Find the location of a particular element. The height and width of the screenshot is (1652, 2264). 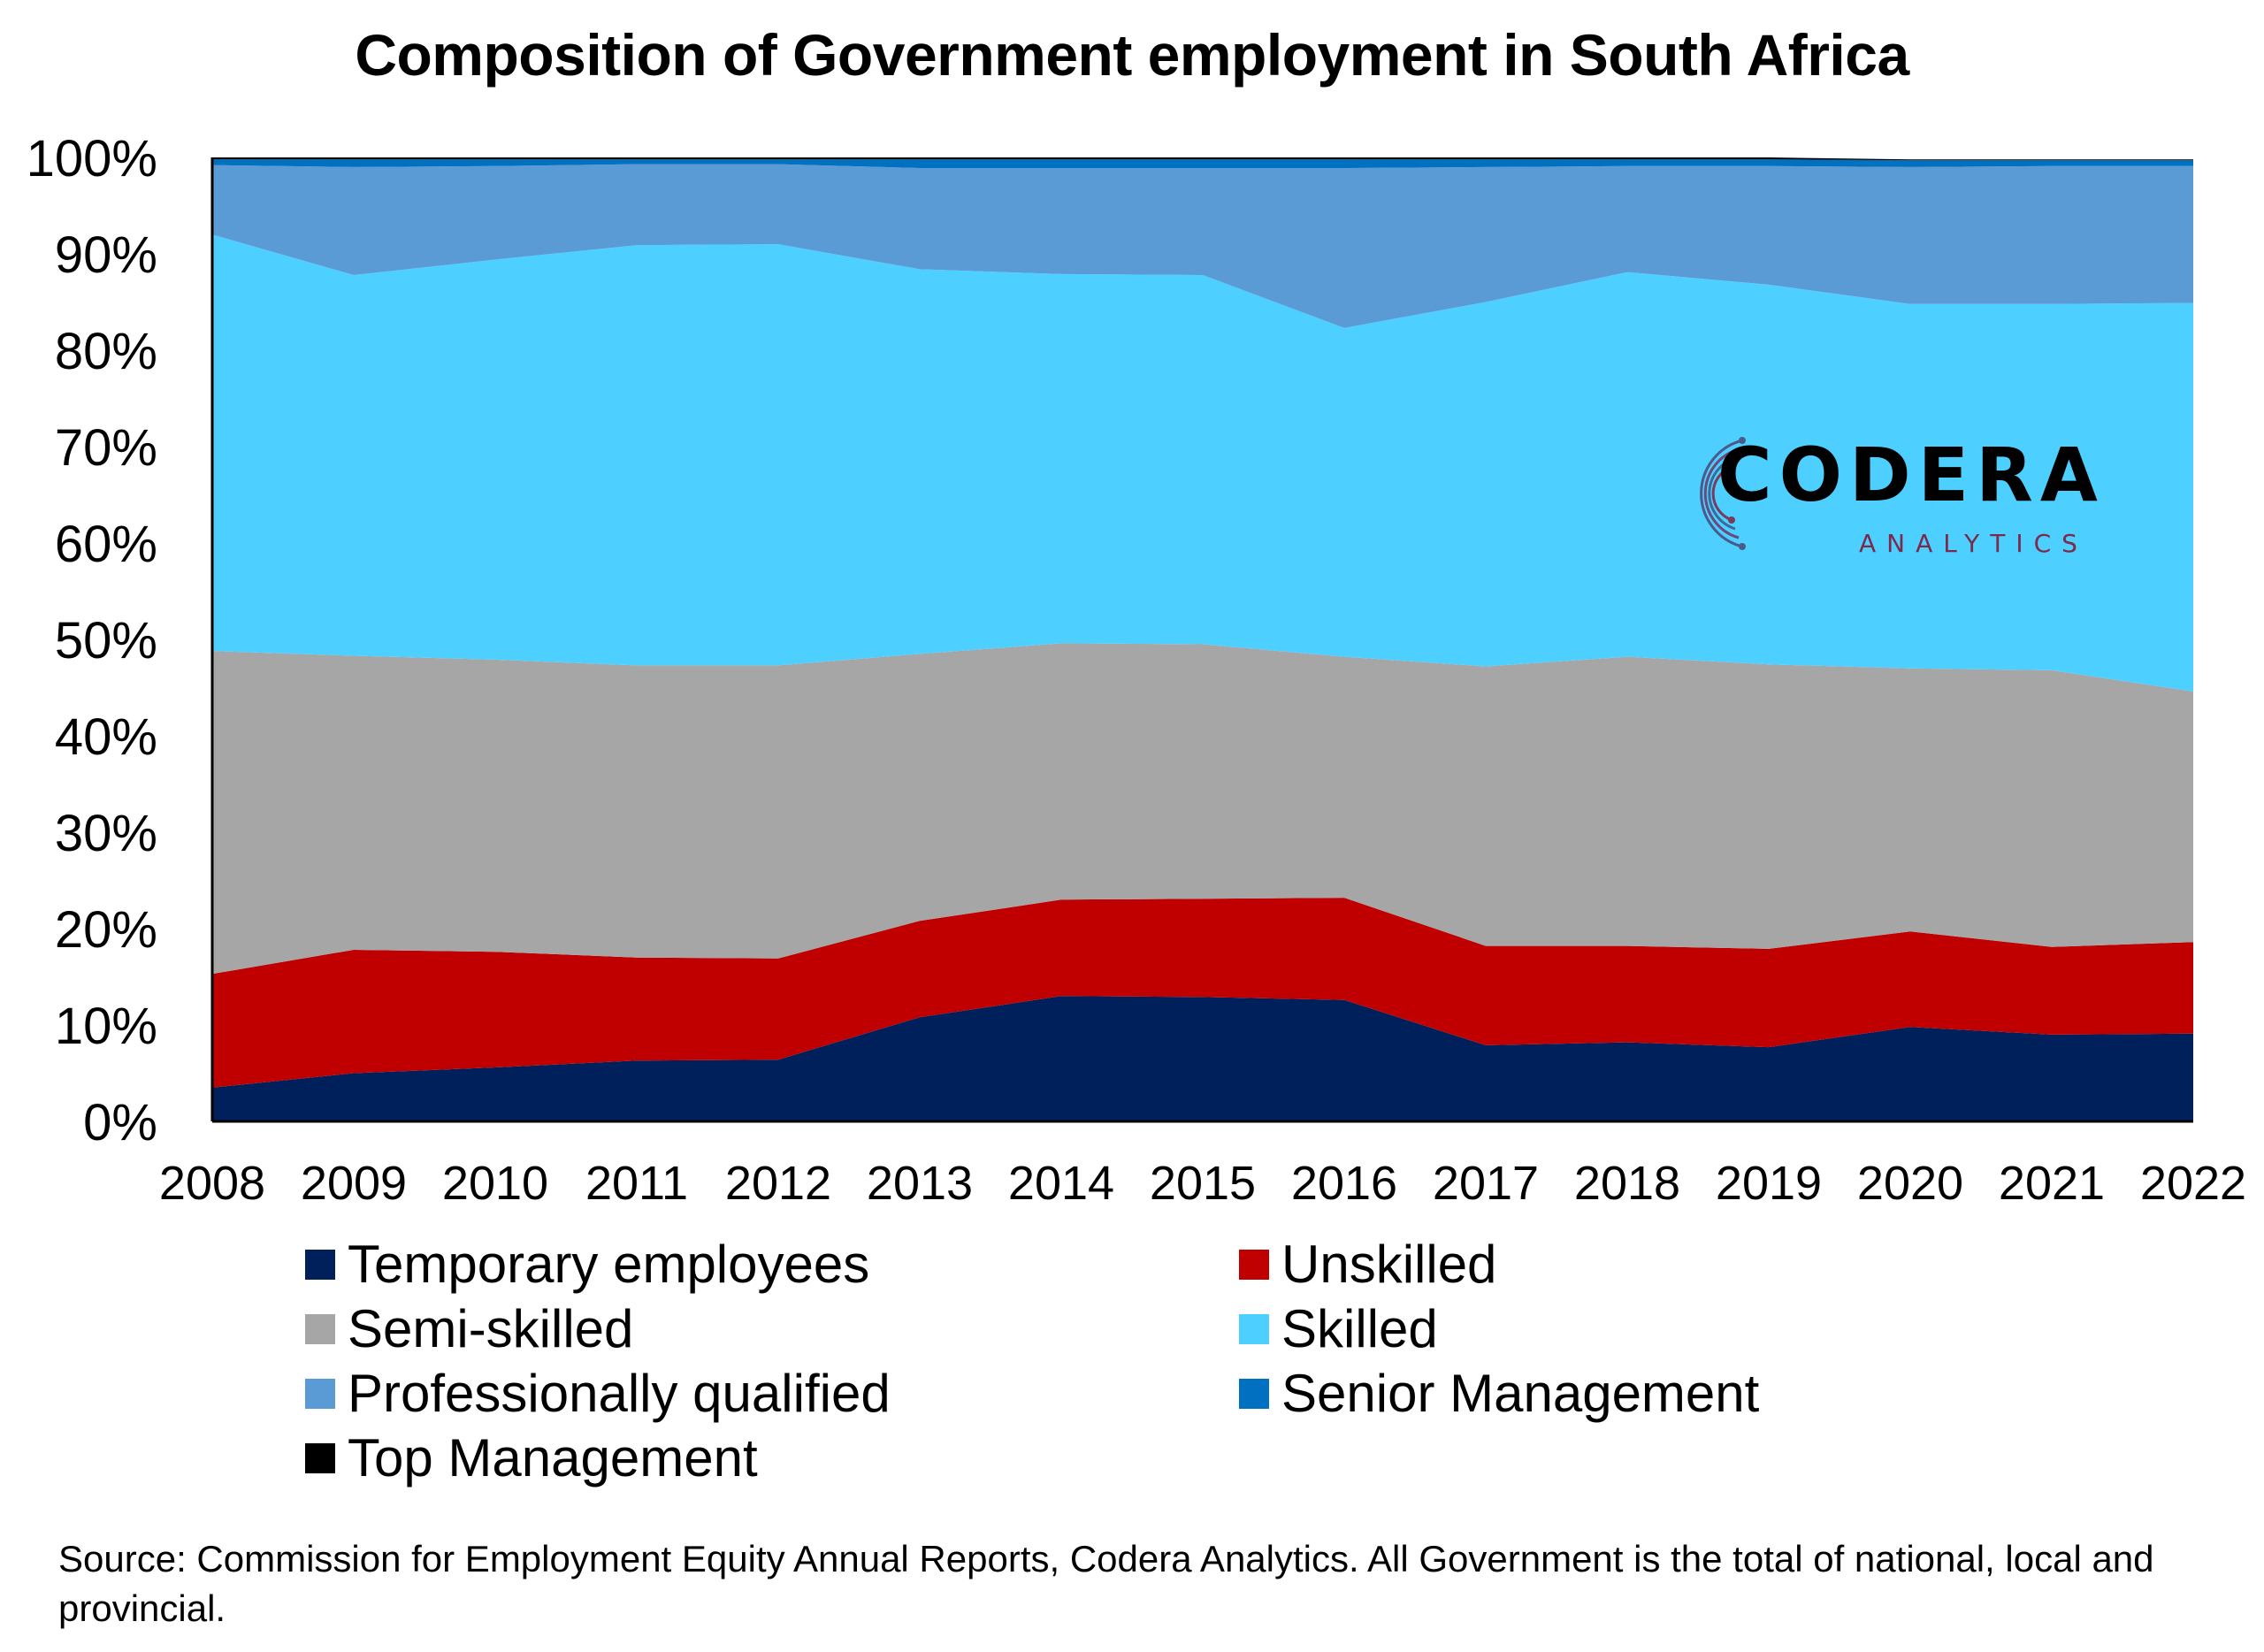

legend-item-skilled: Skilled is located at coordinates (1338, 1328).